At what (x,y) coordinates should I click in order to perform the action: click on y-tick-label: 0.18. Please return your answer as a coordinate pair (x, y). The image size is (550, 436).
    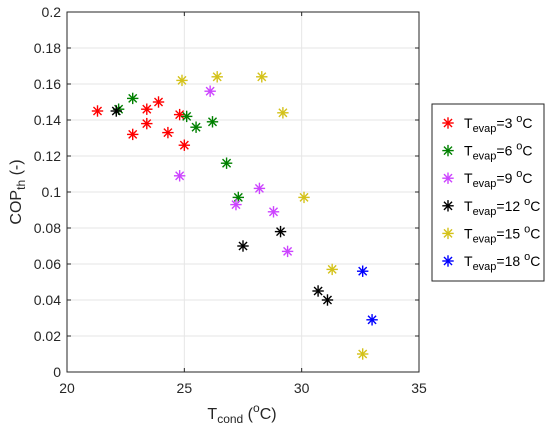
    Looking at the image, I should click on (47, 48).